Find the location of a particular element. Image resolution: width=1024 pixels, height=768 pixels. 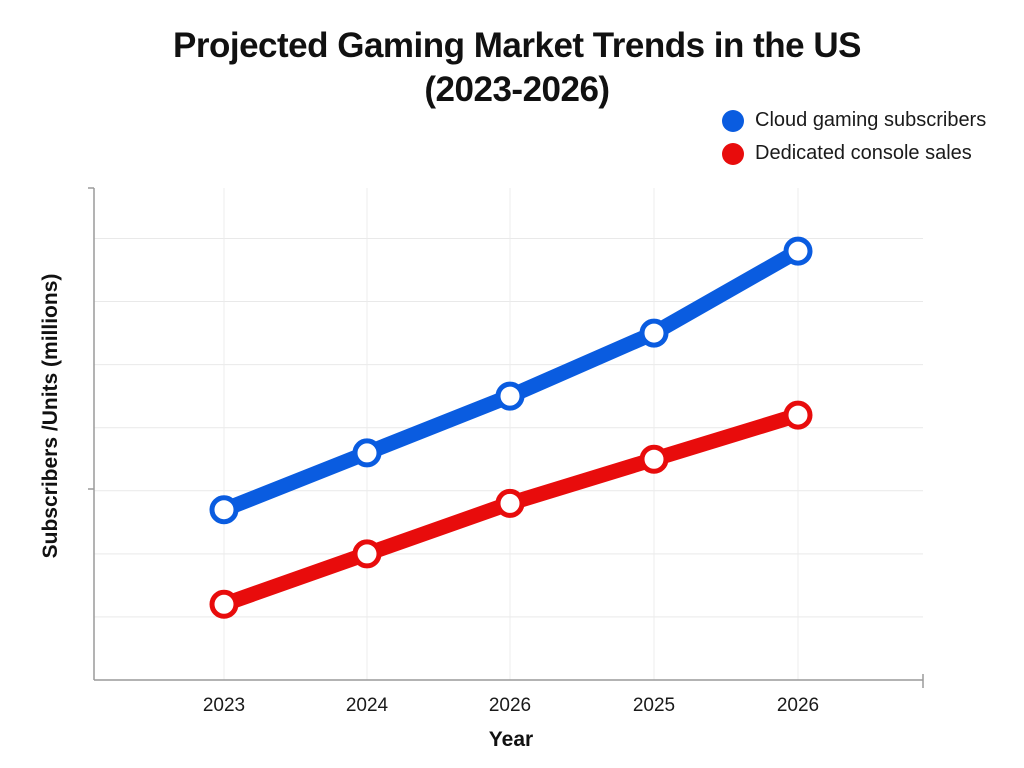

x-axis-title: Year is located at coordinates (511, 739).